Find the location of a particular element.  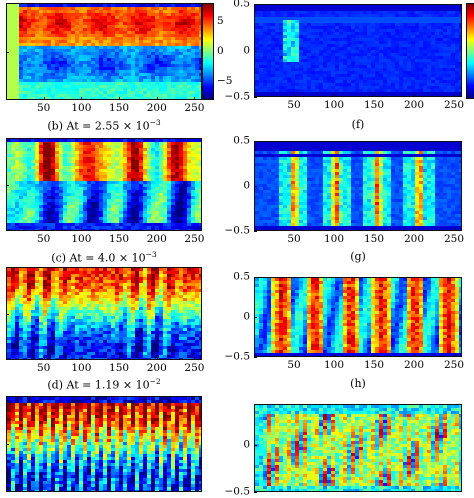

x-tick-label: 100 is located at coordinates (81, 239).